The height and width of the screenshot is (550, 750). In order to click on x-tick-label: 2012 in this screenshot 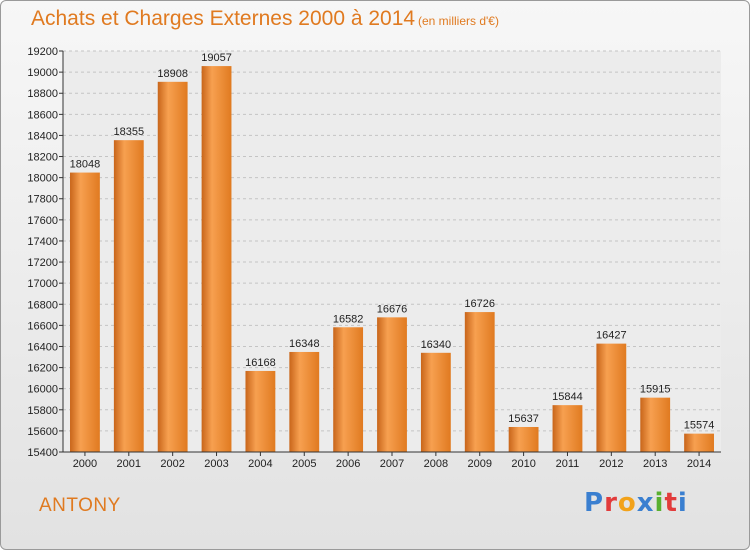, I will do `click(611, 464)`.